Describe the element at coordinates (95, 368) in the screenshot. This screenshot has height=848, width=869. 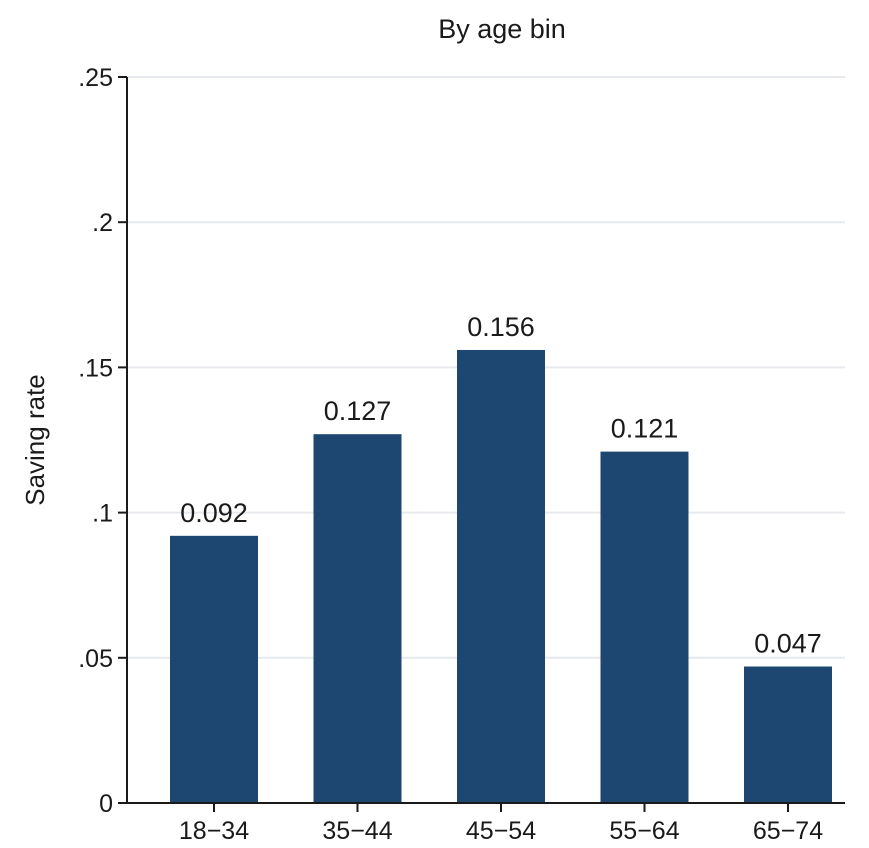
I see `y-tick-label: .15` at that location.